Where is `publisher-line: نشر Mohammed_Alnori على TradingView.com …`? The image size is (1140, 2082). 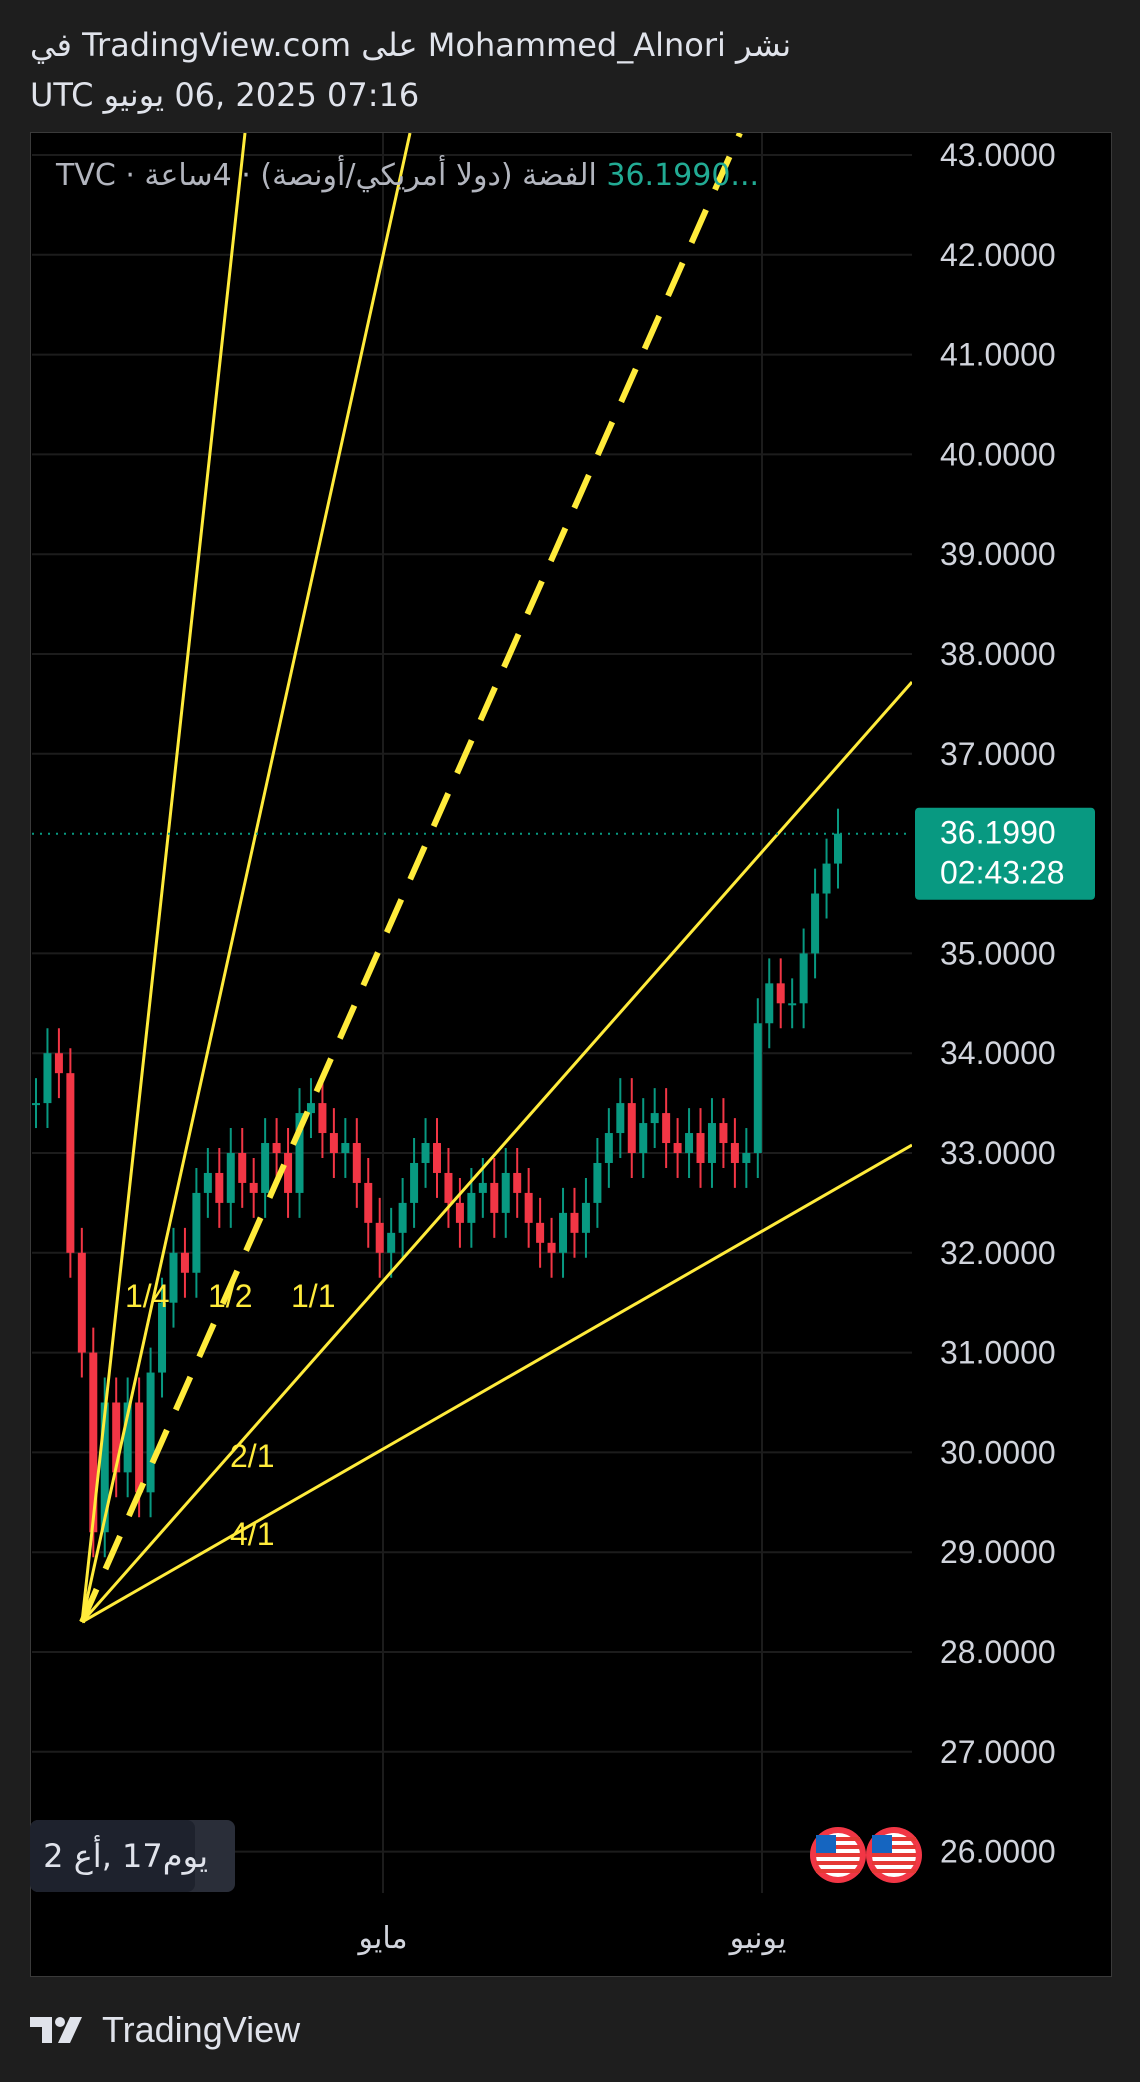
publisher-line: نشر Mohammed_Alnori على TradingView.com … is located at coordinates (411, 45).